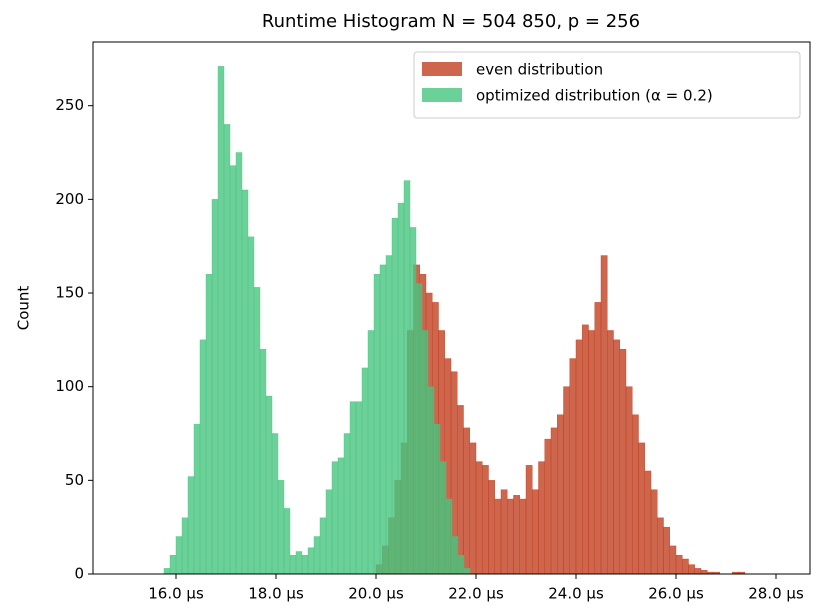  Describe the element at coordinates (69, 386) in the screenshot. I see `y-tick-label: 100` at that location.